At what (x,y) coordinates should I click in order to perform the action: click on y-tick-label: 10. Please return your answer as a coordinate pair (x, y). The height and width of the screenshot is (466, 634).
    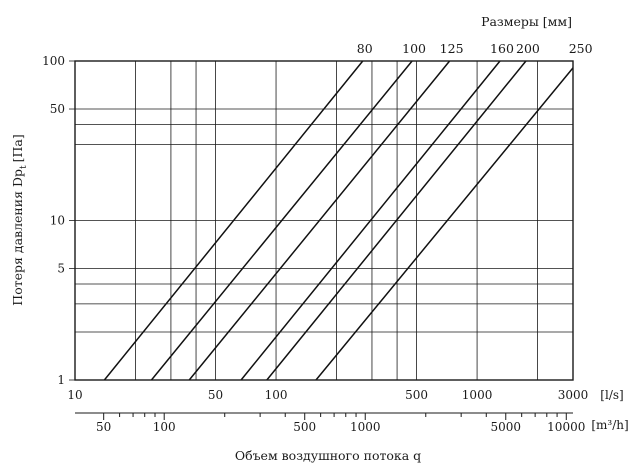
    Looking at the image, I should click on (57, 221).